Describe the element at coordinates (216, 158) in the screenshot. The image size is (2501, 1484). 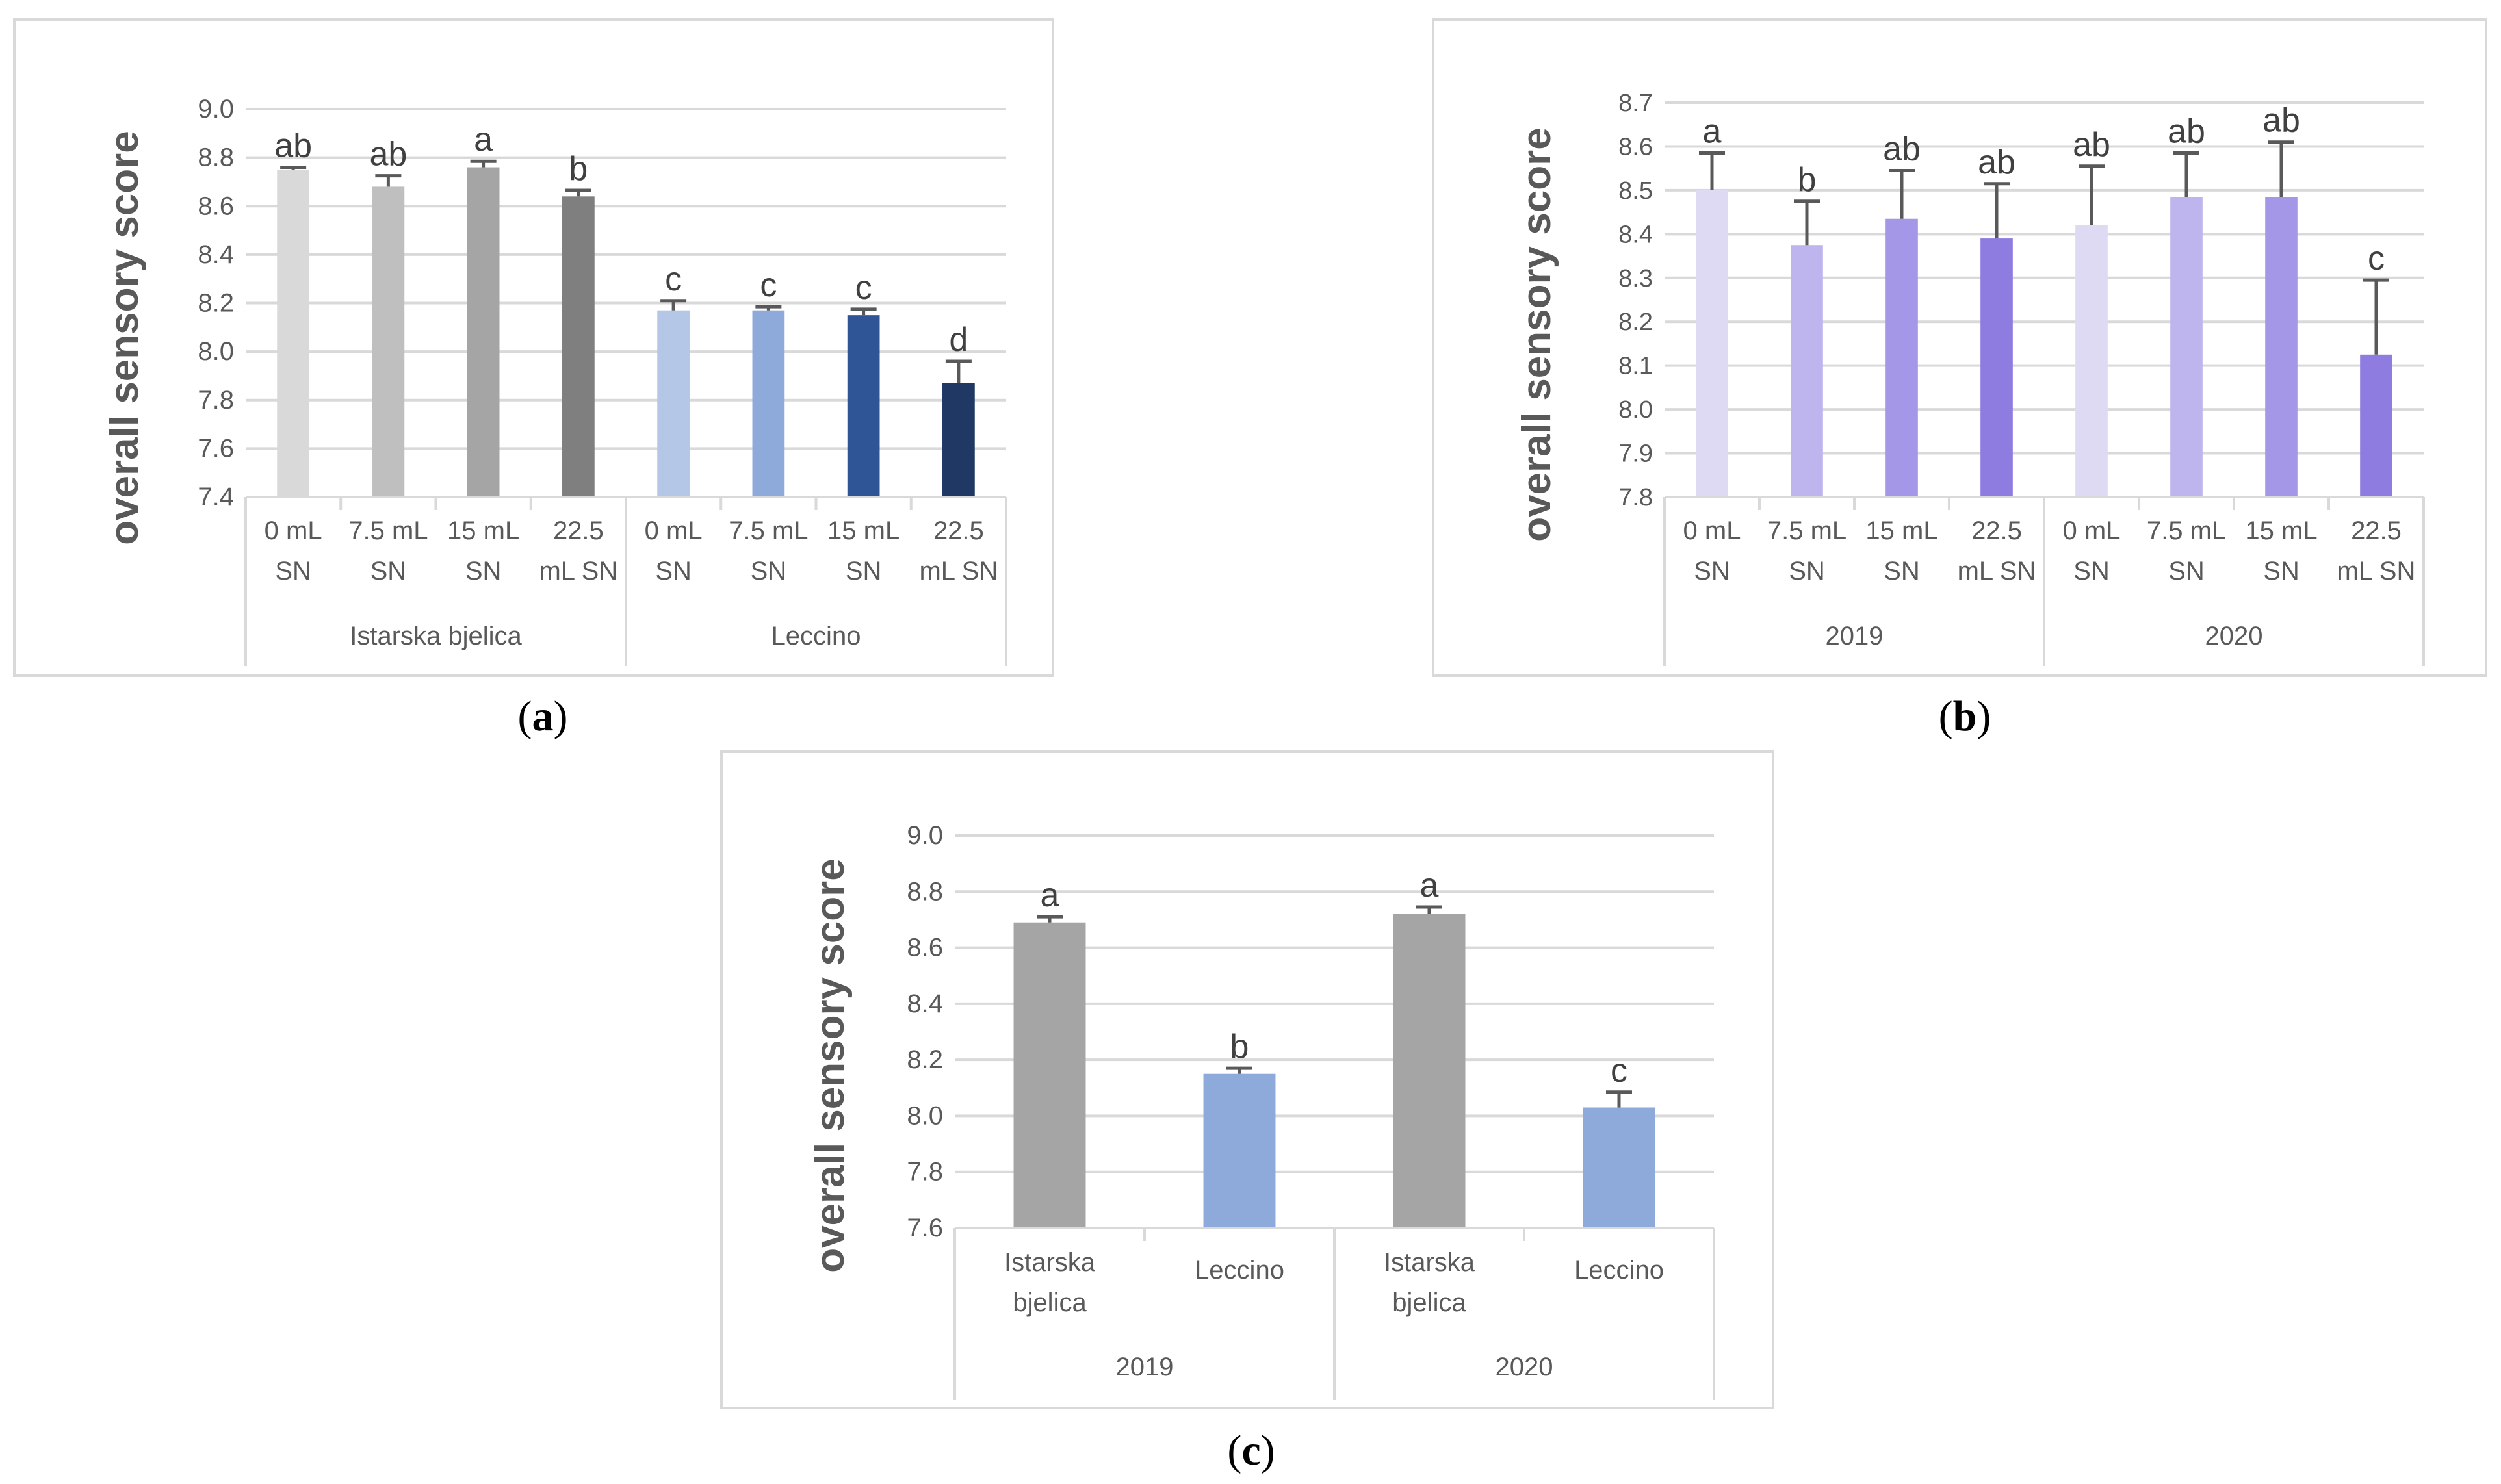
I see `y-tick-label: 8.8` at that location.